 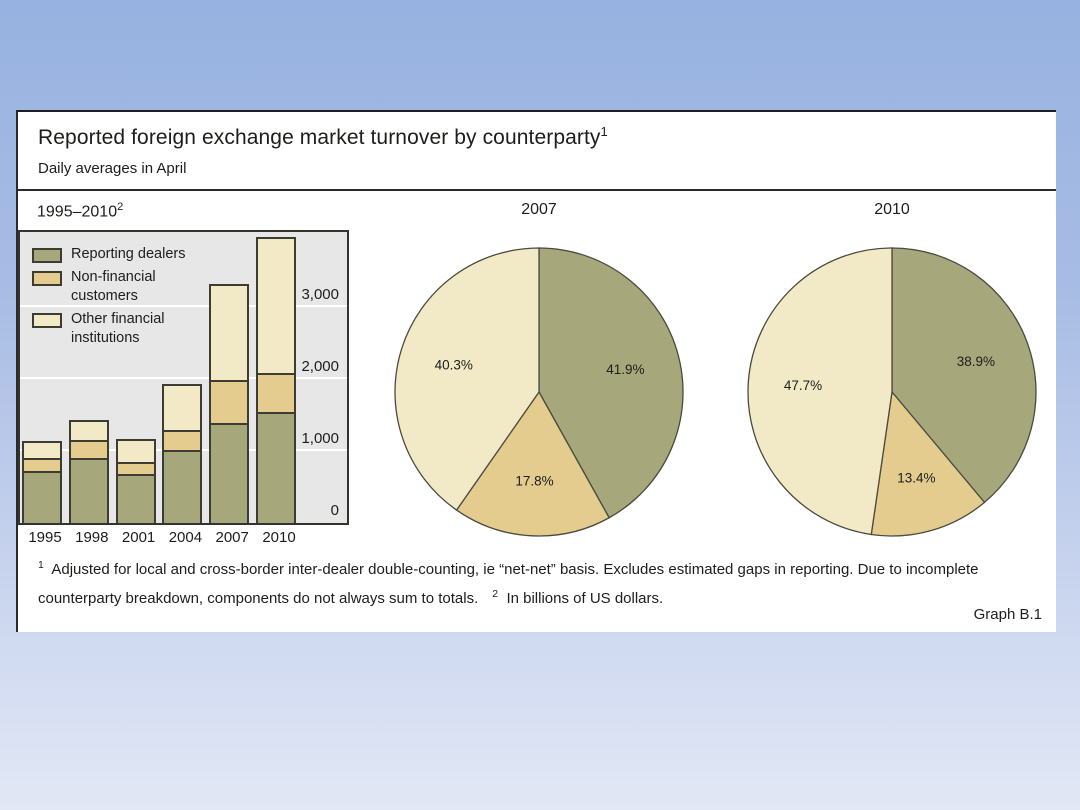 I want to click on bar-segment-2001-other-financial-institutions, so click(x=135, y=450).